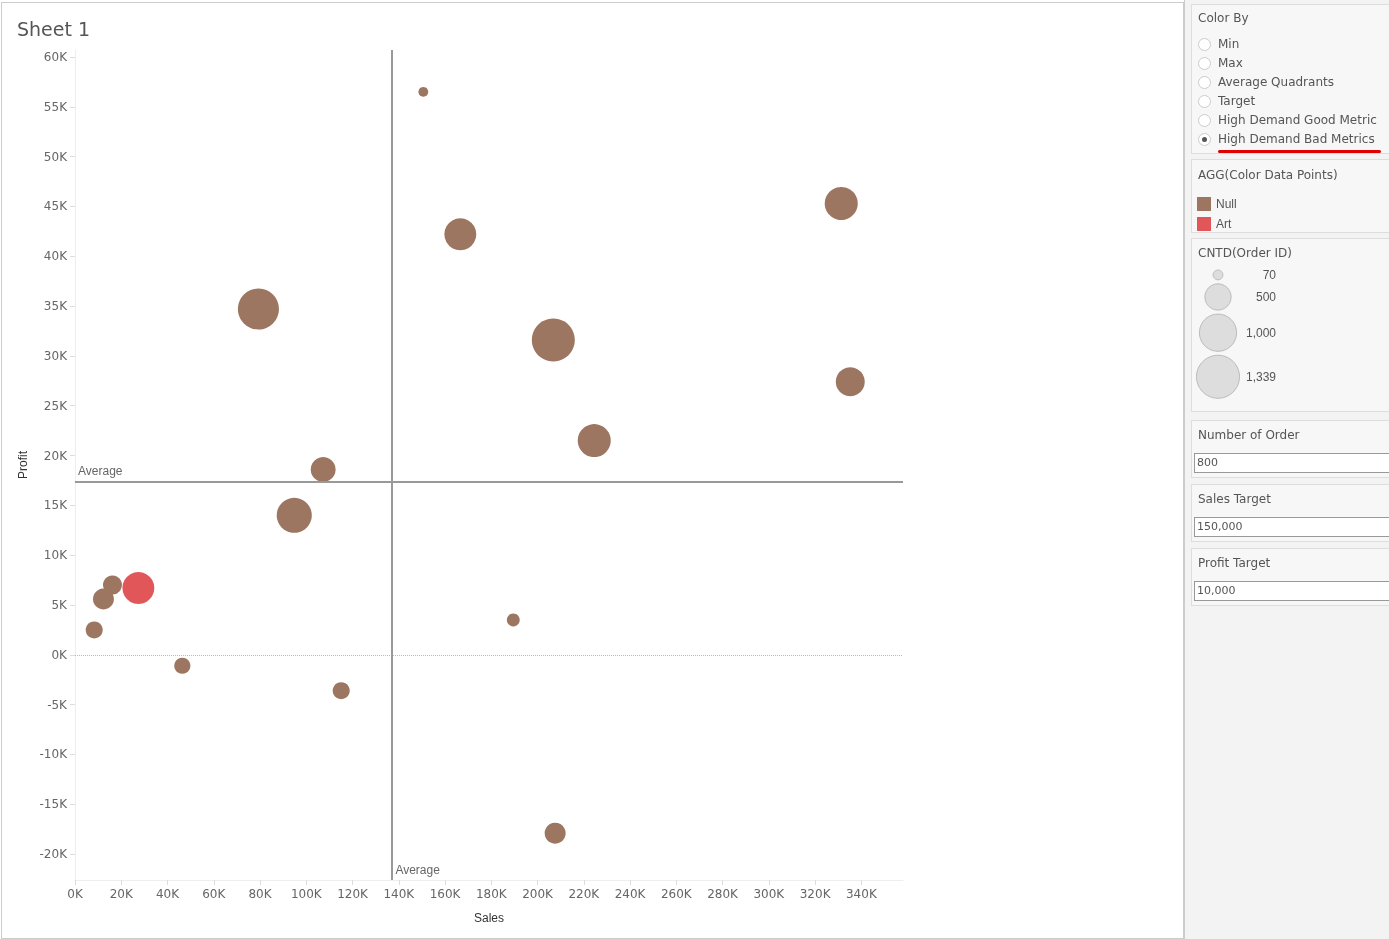  Describe the element at coordinates (1297, 120) in the screenshot. I see `text: High Demand Good Metric` at that location.